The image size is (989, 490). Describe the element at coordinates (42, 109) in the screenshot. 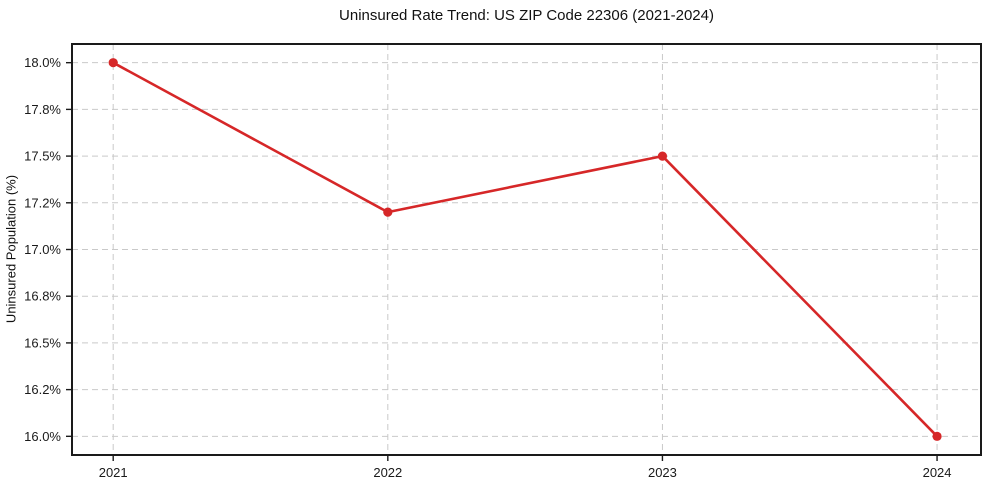

I see `y-tick-label: 17.8%` at that location.